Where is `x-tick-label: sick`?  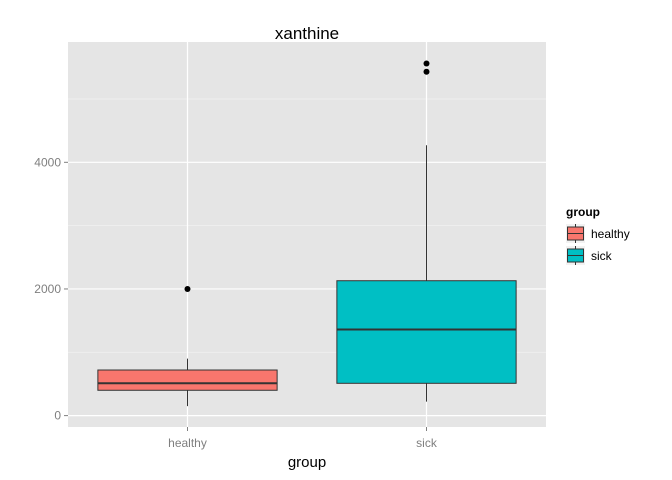
x-tick-label: sick is located at coordinates (427, 443).